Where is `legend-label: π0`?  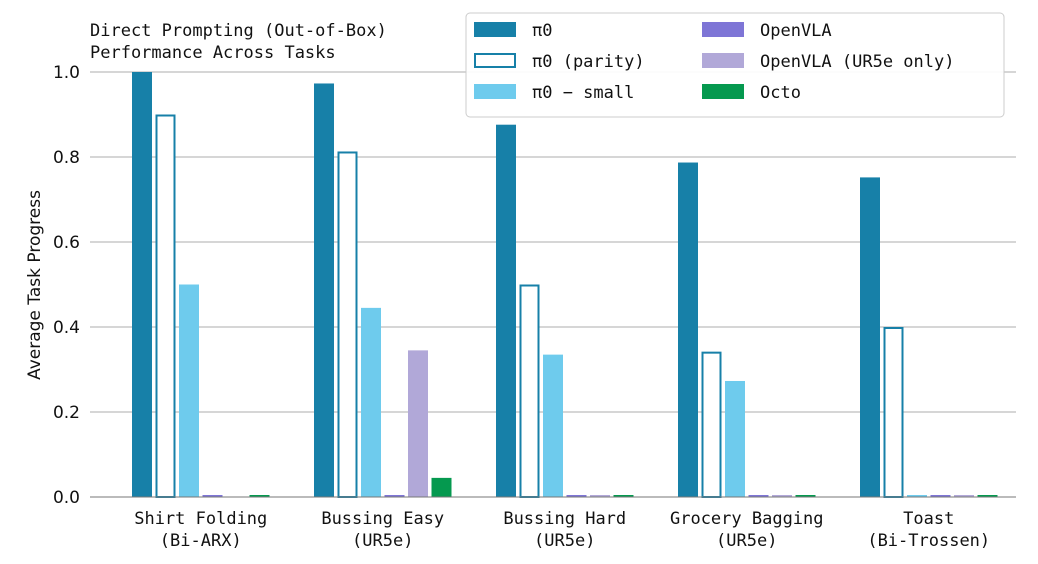 legend-label: π0 is located at coordinates (542, 31).